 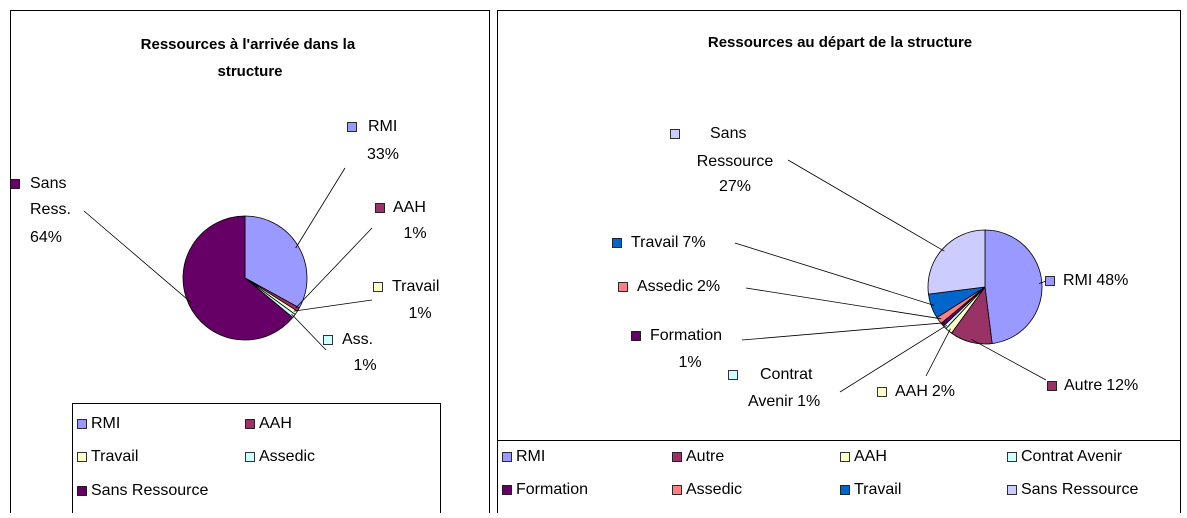 What do you see at coordinates (410, 220) in the screenshot?
I see `data-label: AAH 1%` at bounding box center [410, 220].